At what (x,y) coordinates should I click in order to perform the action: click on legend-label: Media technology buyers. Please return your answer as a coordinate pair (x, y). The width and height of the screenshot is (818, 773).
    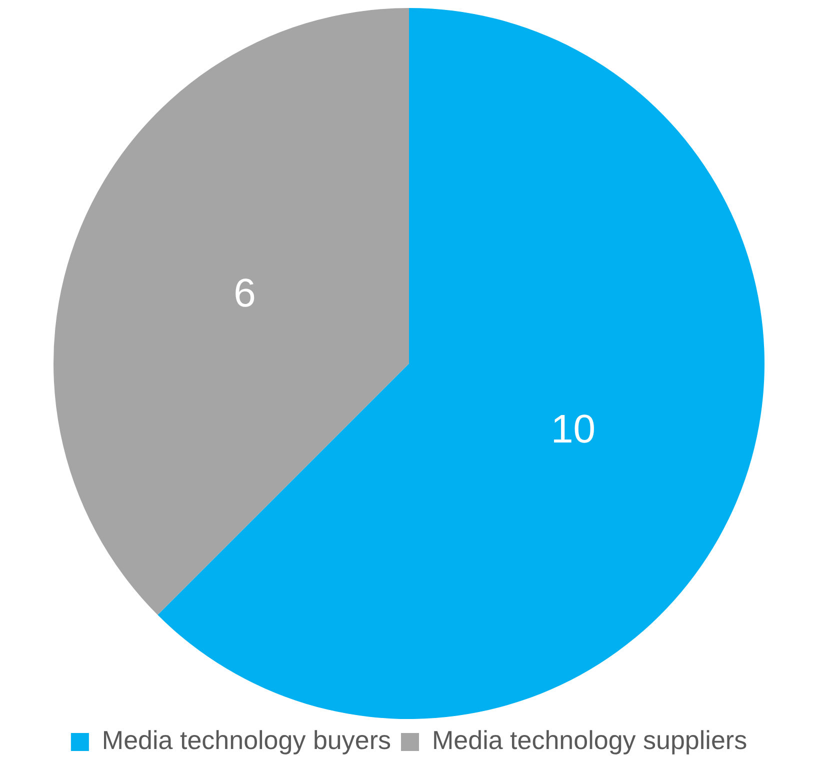
    Looking at the image, I should click on (246, 740).